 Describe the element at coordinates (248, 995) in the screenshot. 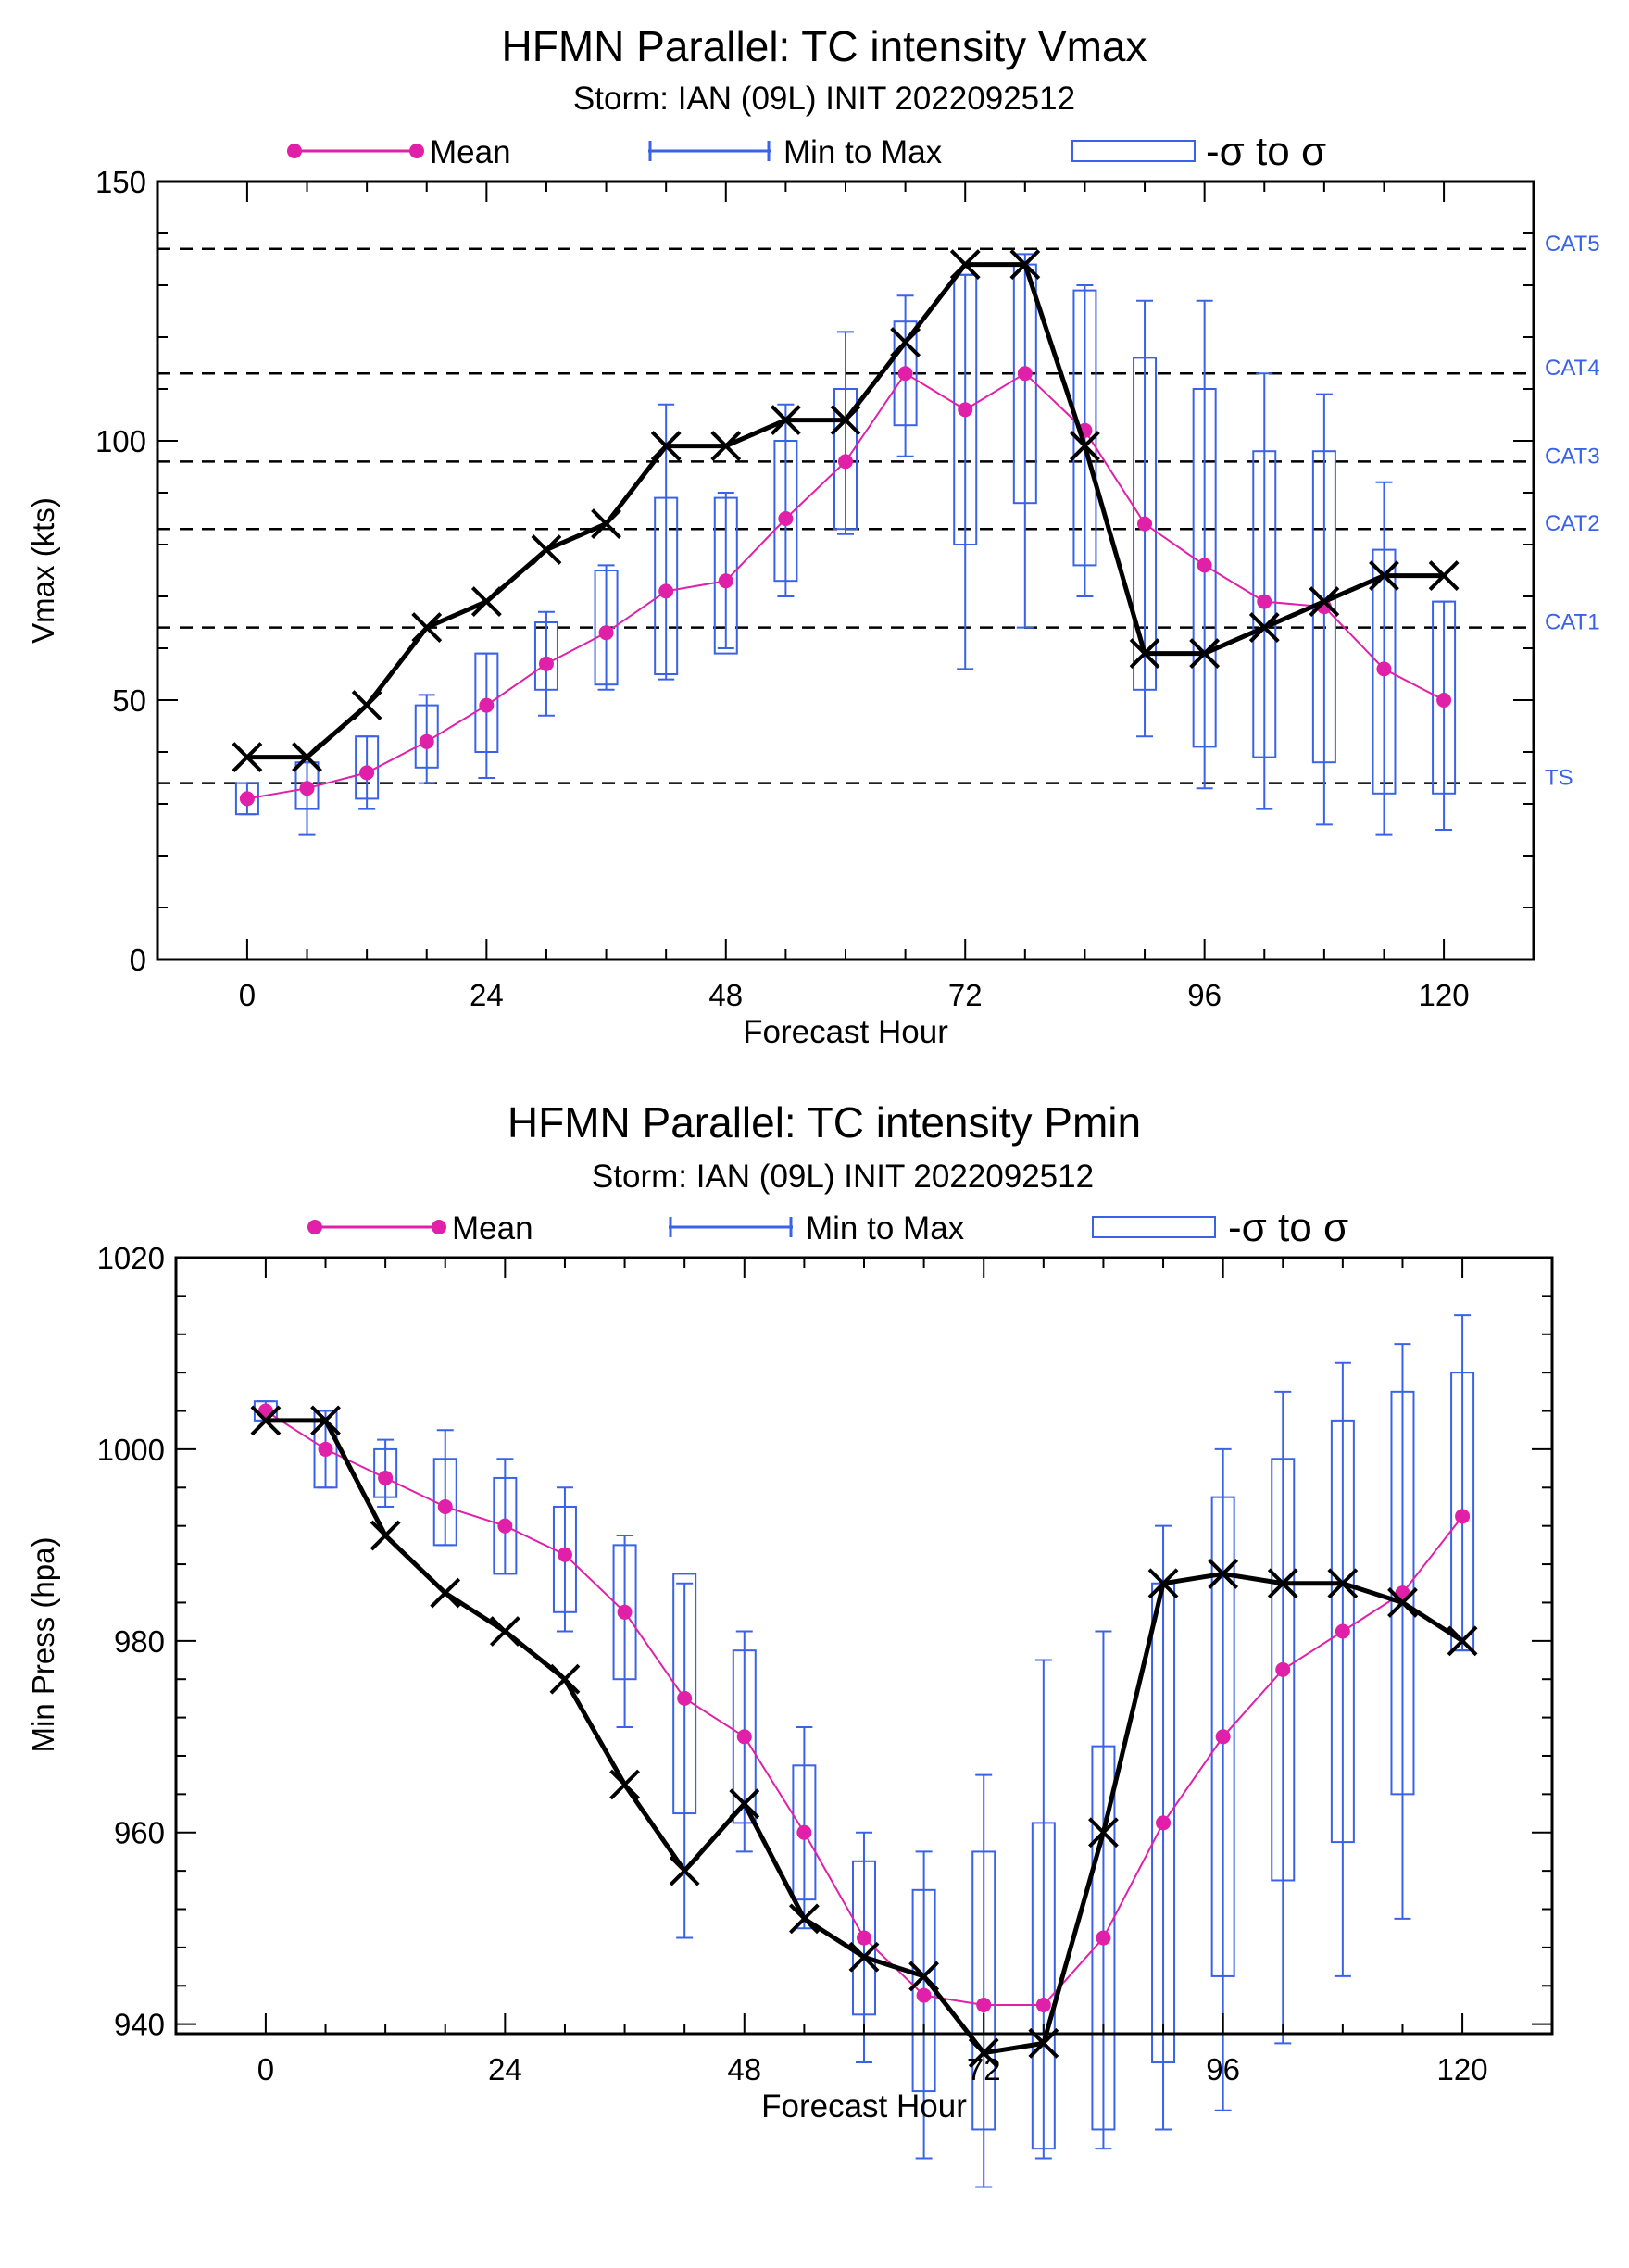

I see `x-tick-label: 0` at that location.